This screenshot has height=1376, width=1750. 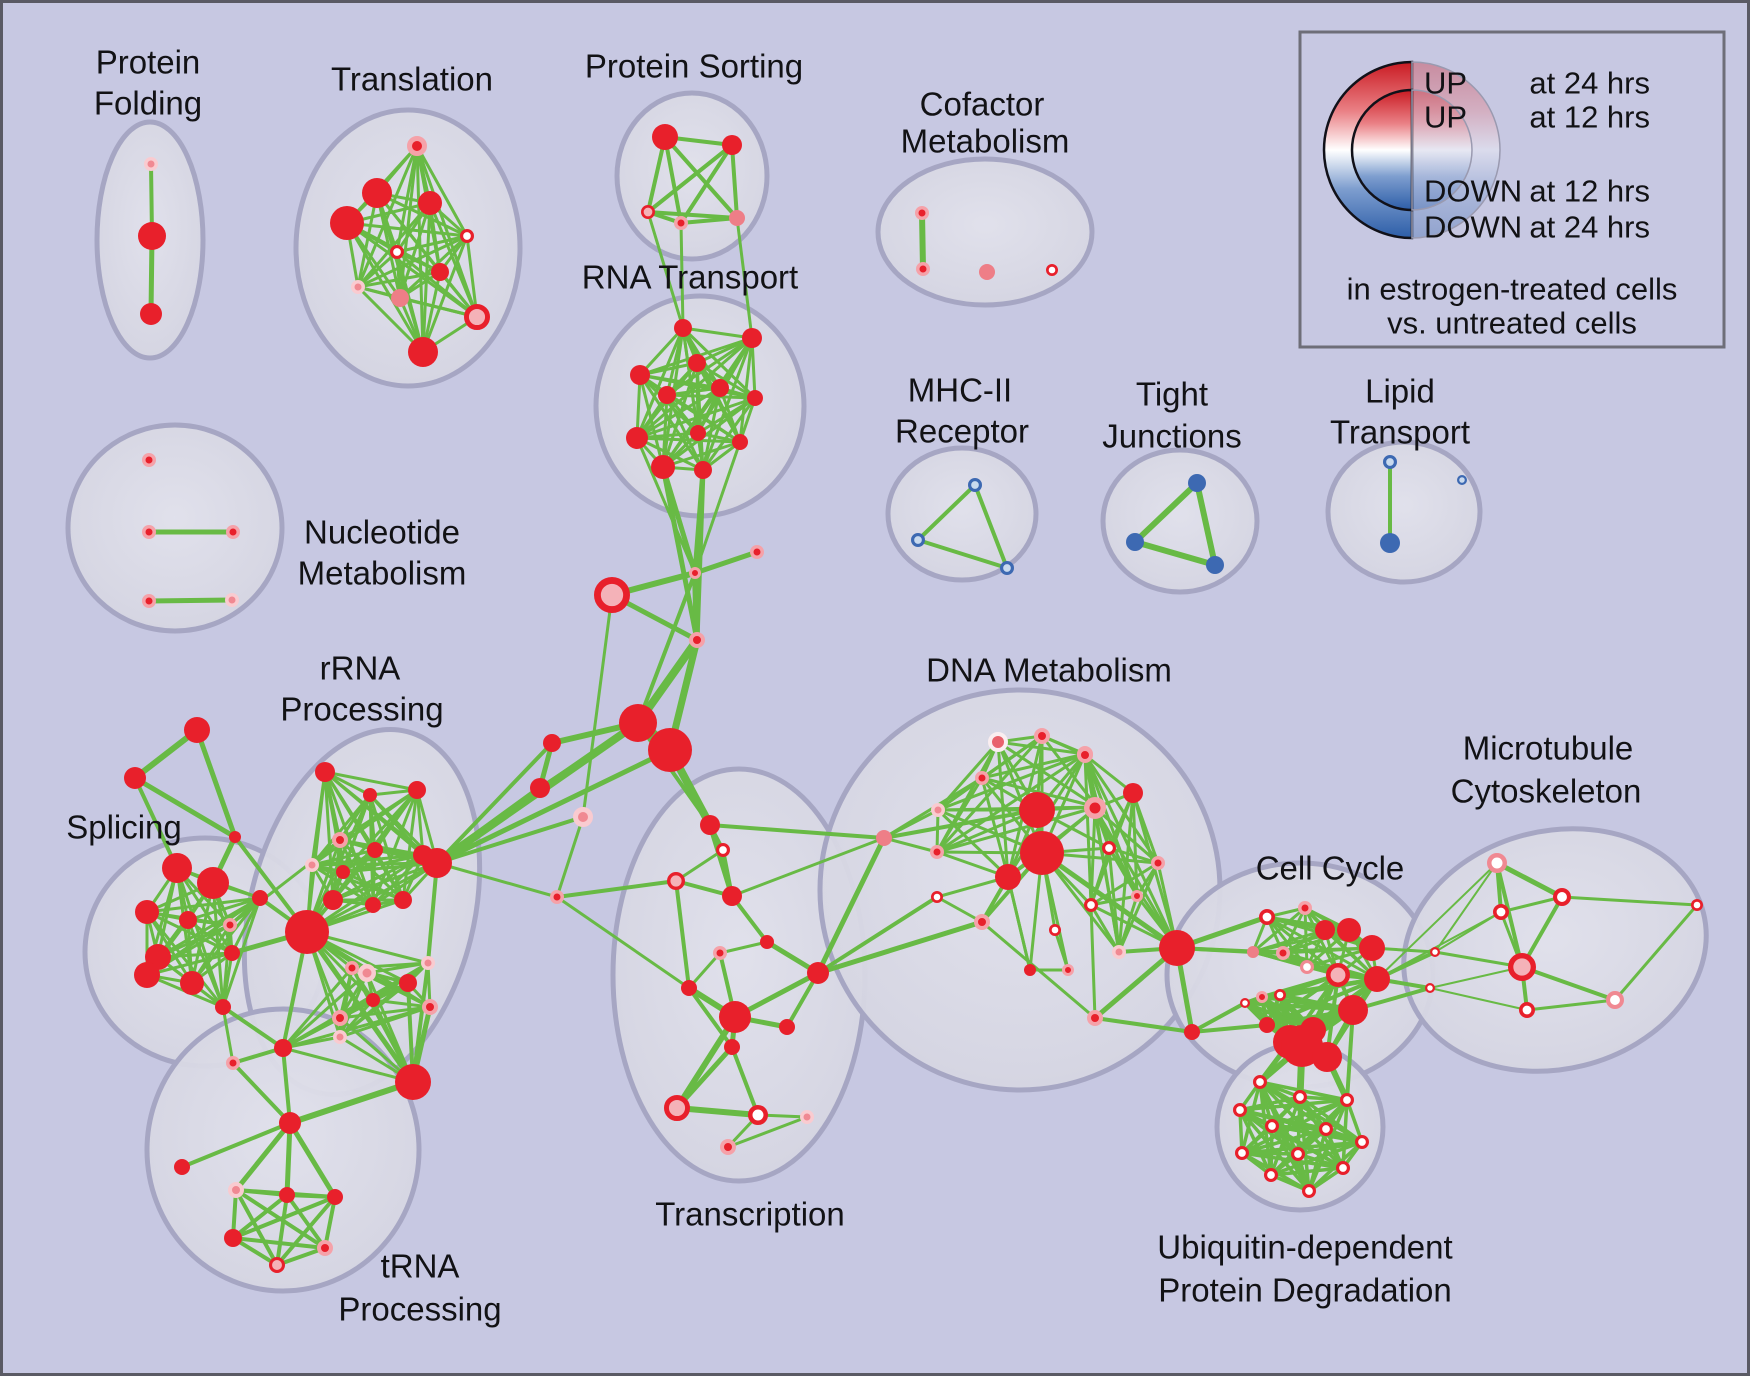 I want to click on node-dn19, so click(x=1054, y=929).